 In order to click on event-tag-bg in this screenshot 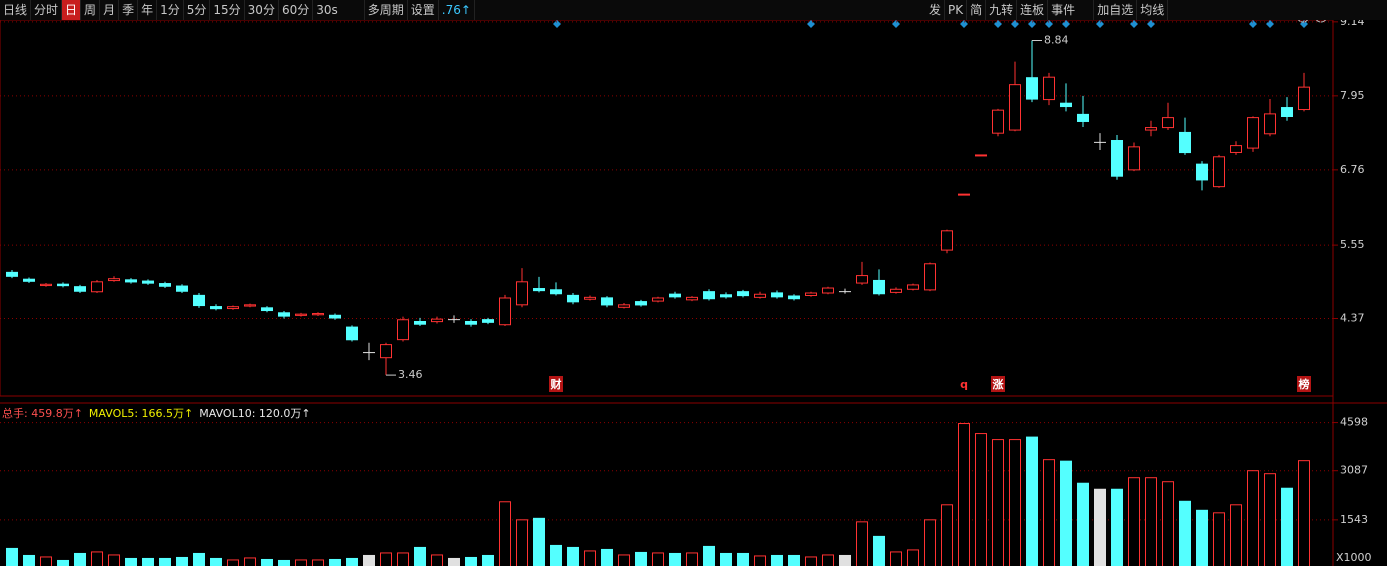, I will do `click(1304, 384)`.